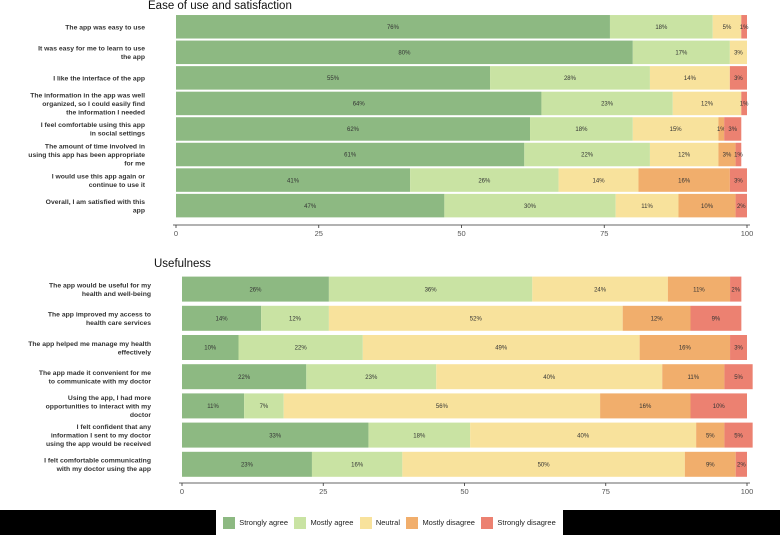  I want to click on category-label-line: opportunities to interact with my, so click(99, 406).